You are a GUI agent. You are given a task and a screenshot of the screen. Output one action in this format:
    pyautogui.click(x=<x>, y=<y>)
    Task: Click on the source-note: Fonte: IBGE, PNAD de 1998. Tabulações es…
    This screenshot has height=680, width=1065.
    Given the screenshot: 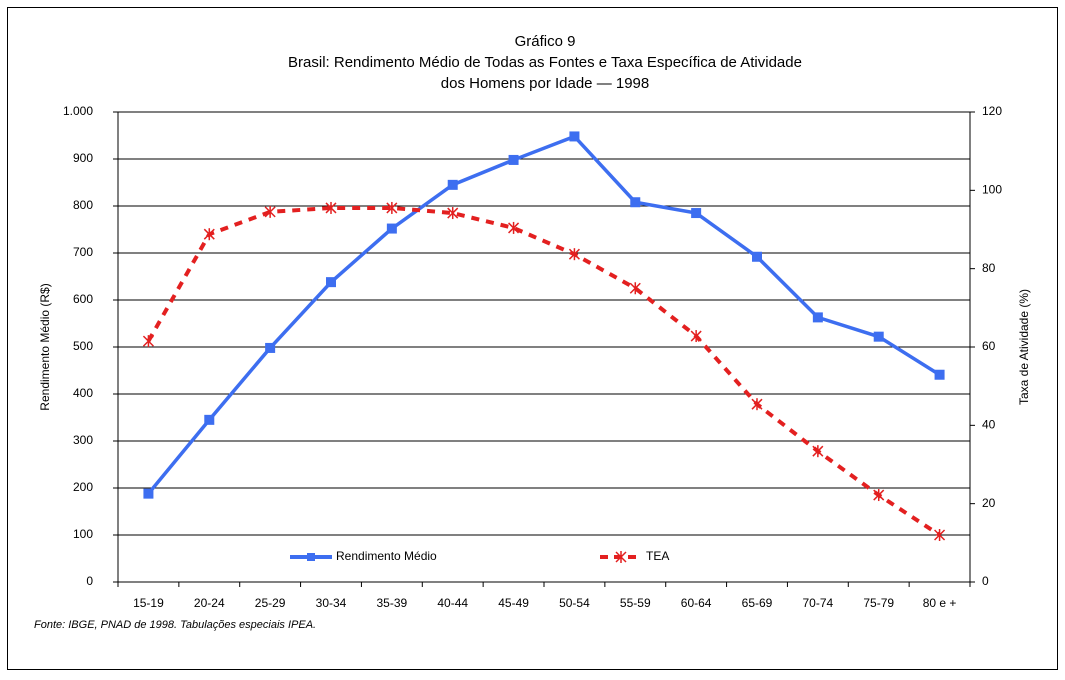 What is the action you would take?
    pyautogui.click(x=175, y=625)
    